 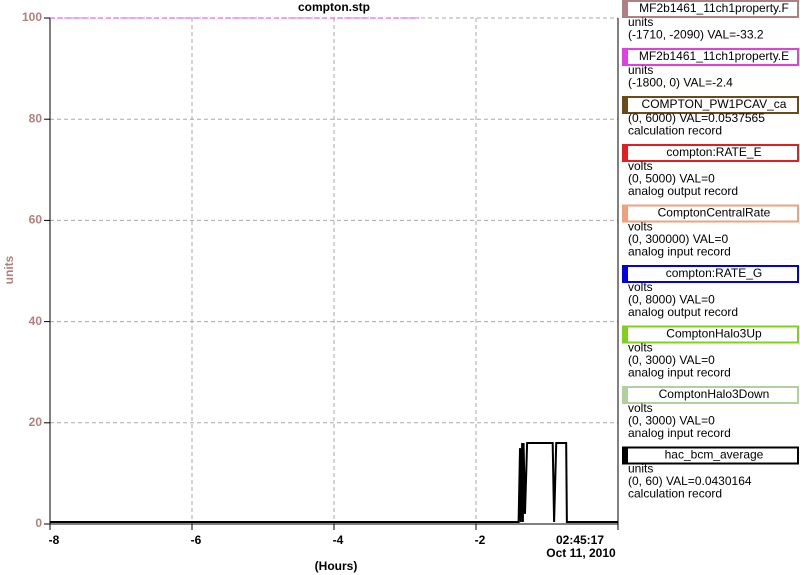 I want to click on y-tick-label: 60, so click(x=36, y=220).